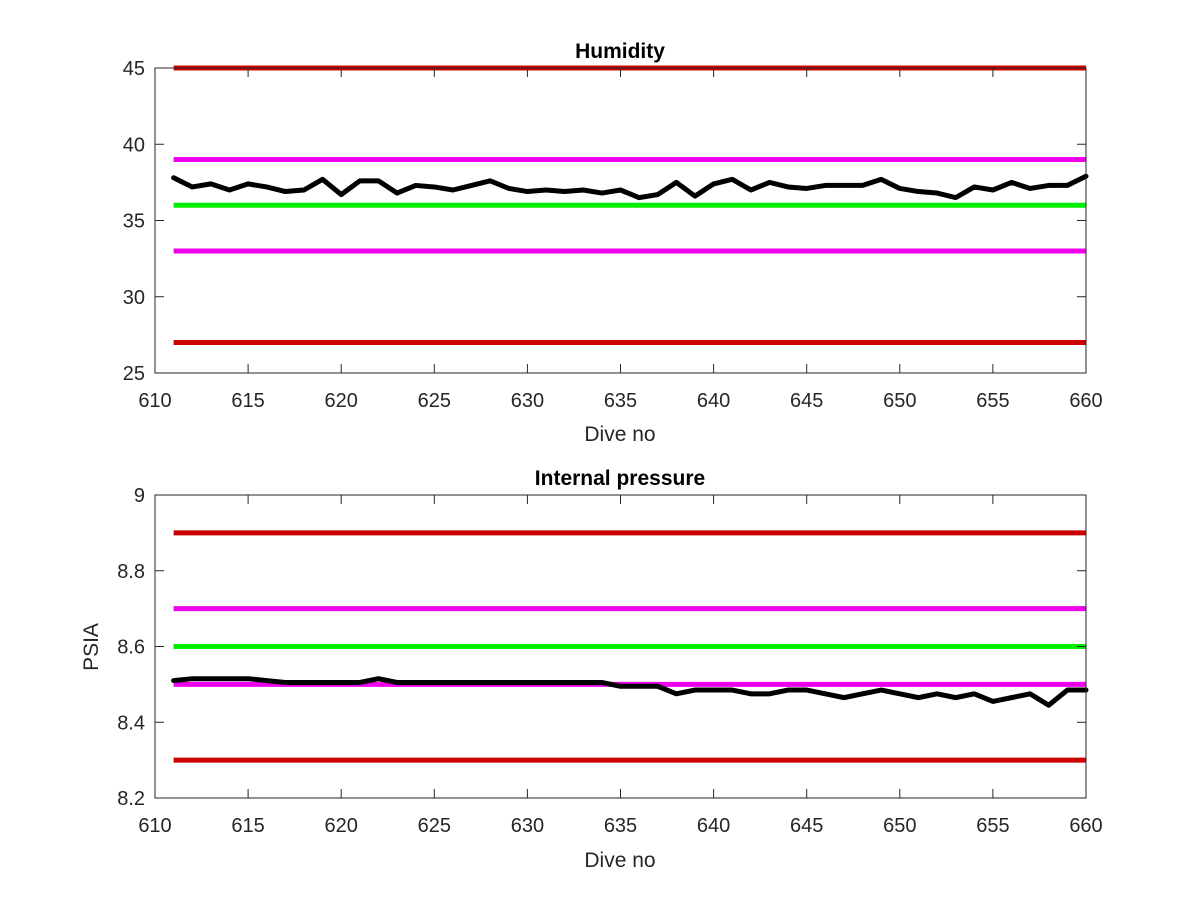  Describe the element at coordinates (134, 222) in the screenshot. I see `humidity-ytick-label-2: 35` at that location.